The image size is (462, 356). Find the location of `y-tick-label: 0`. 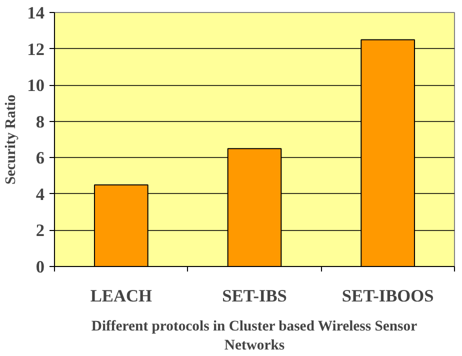

y-tick-label: 0 is located at coordinates (40, 267).